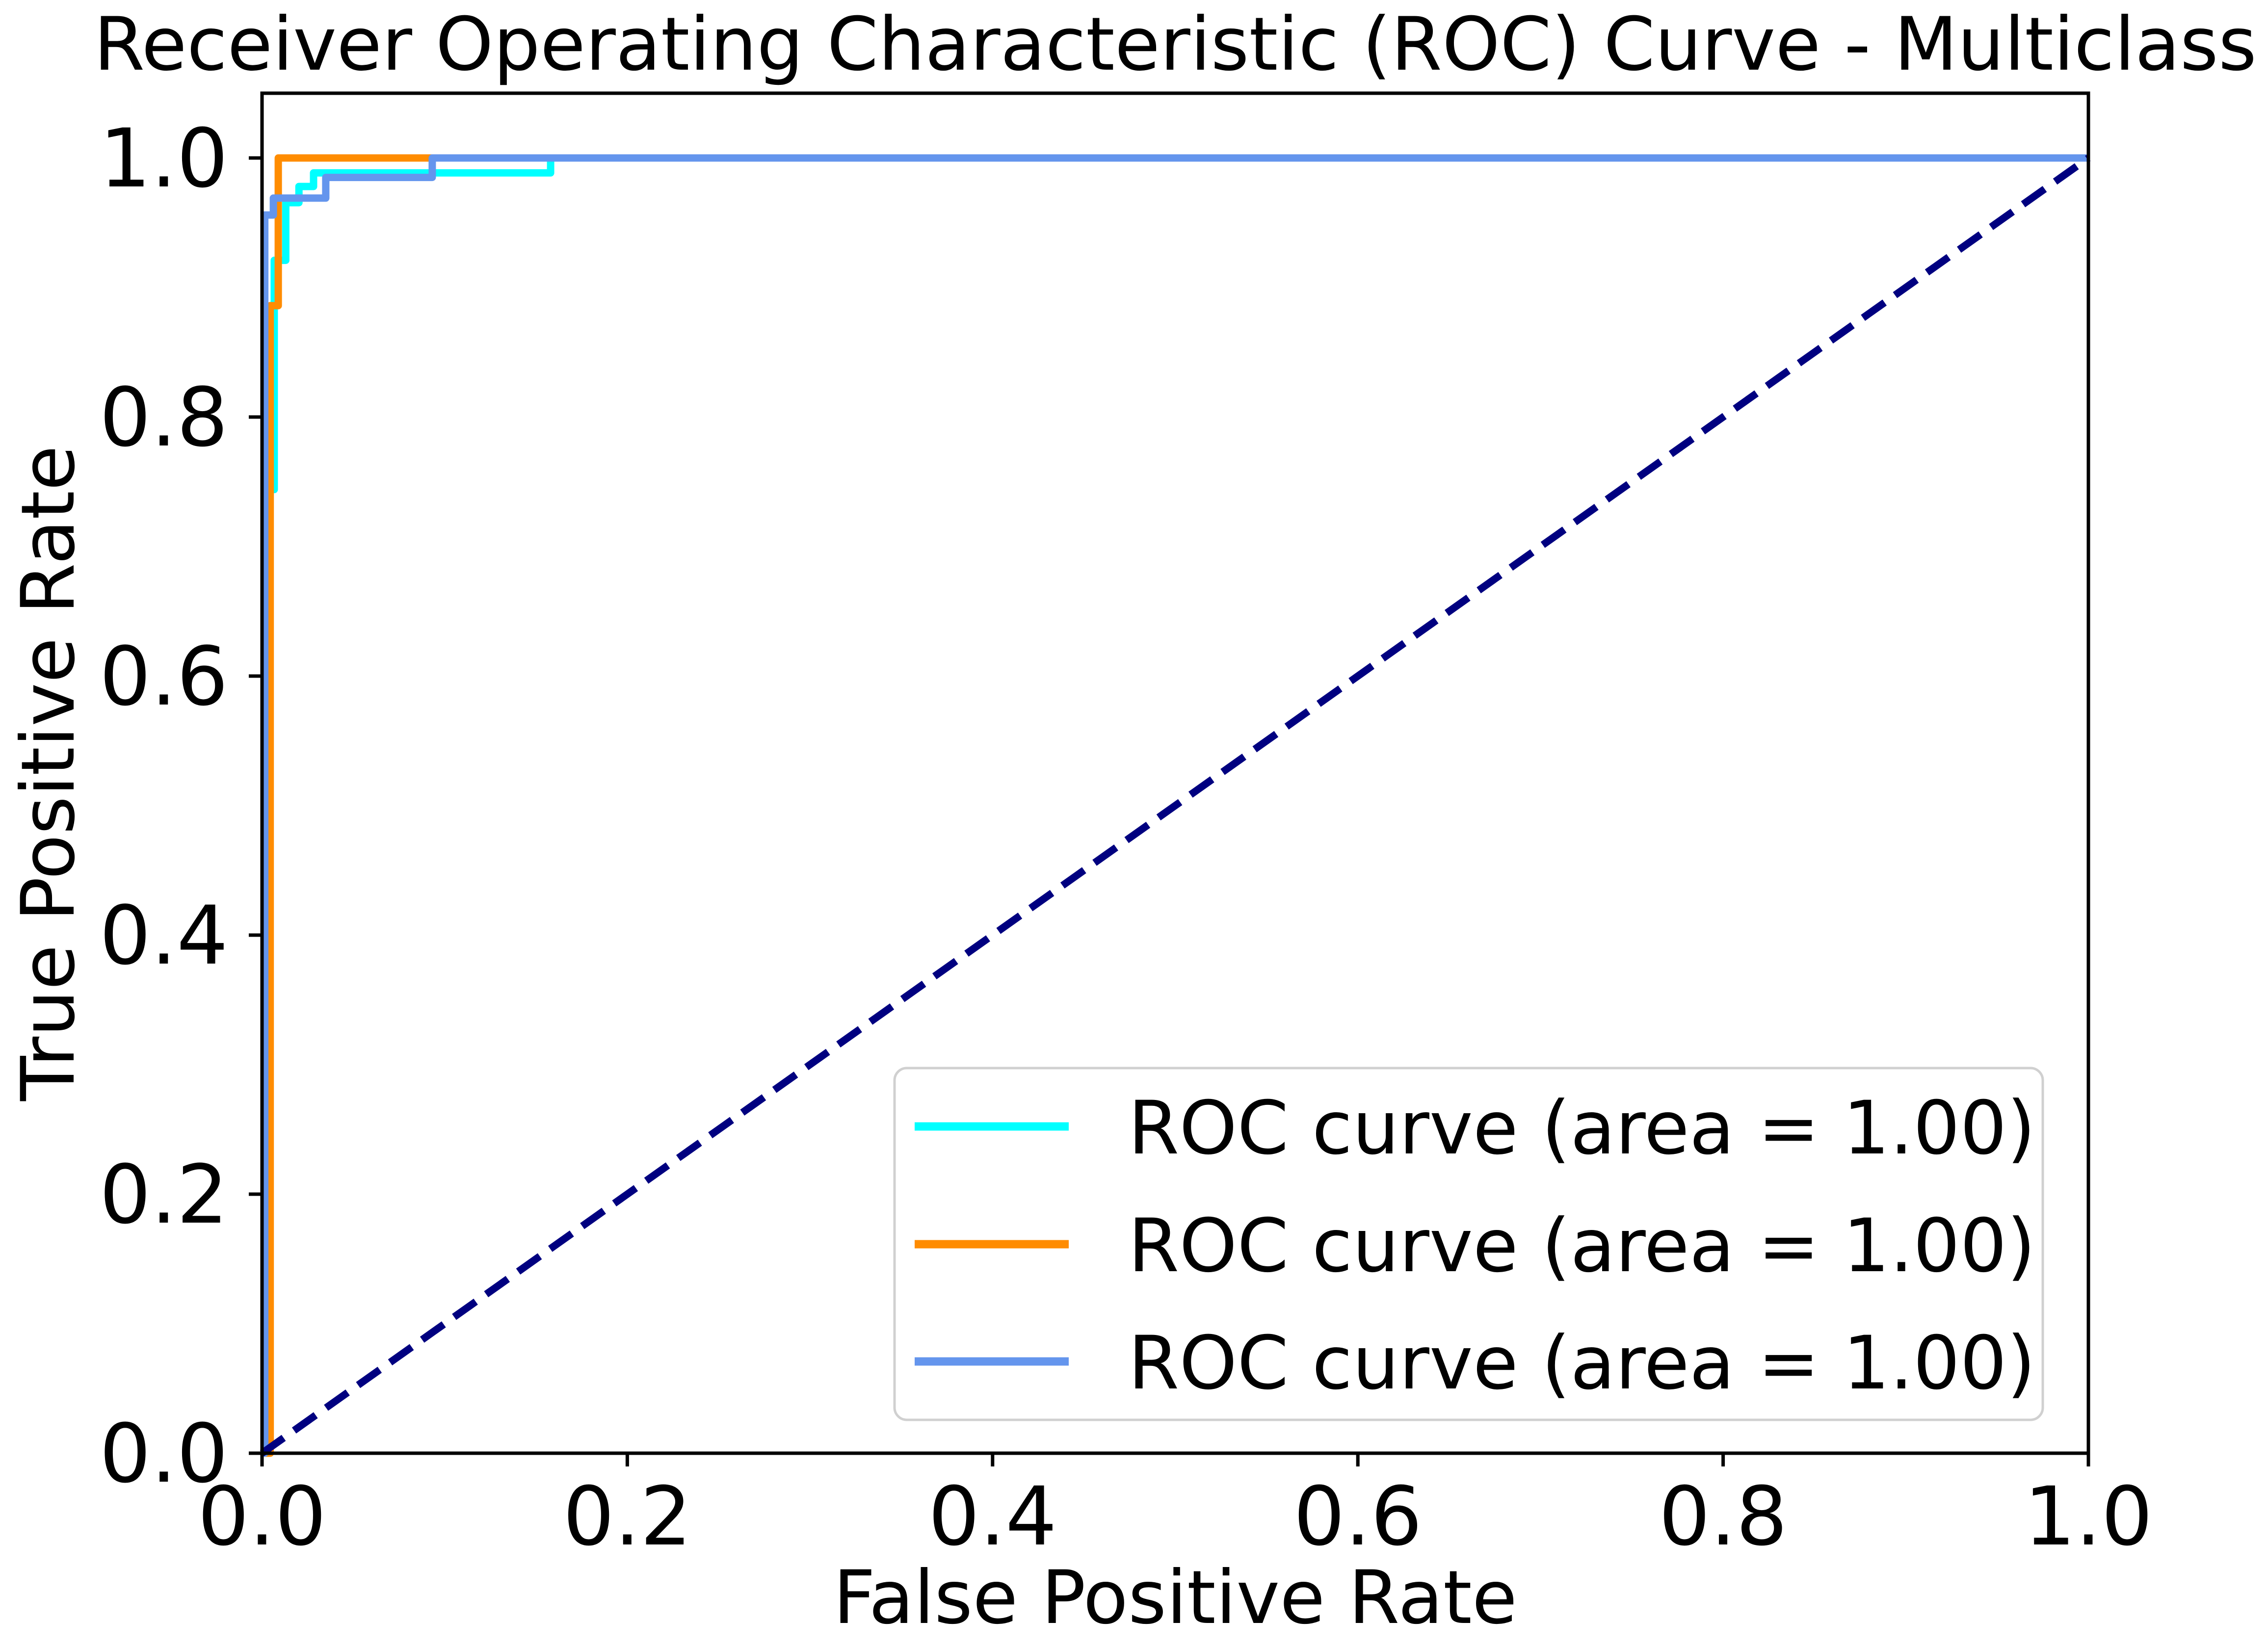 This screenshot has width=2268, height=1647. What do you see at coordinates (164, 417) in the screenshot?
I see `y-tick-label: 0.8` at bounding box center [164, 417].